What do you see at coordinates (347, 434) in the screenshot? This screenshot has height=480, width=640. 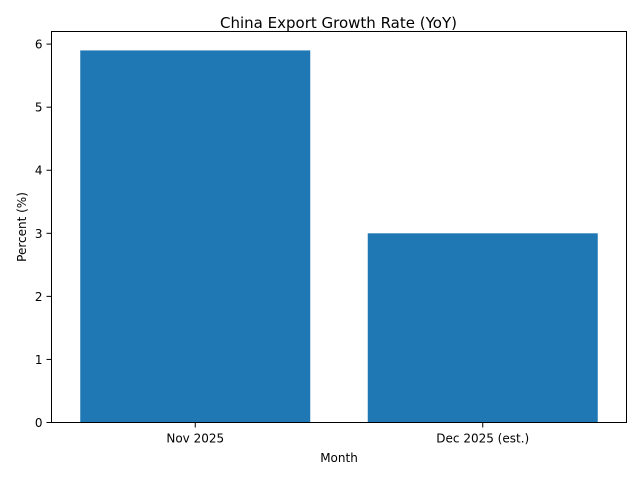 I see `x-axis-ticks: Nov 2025 Dec 2025 (est.)` at bounding box center [347, 434].